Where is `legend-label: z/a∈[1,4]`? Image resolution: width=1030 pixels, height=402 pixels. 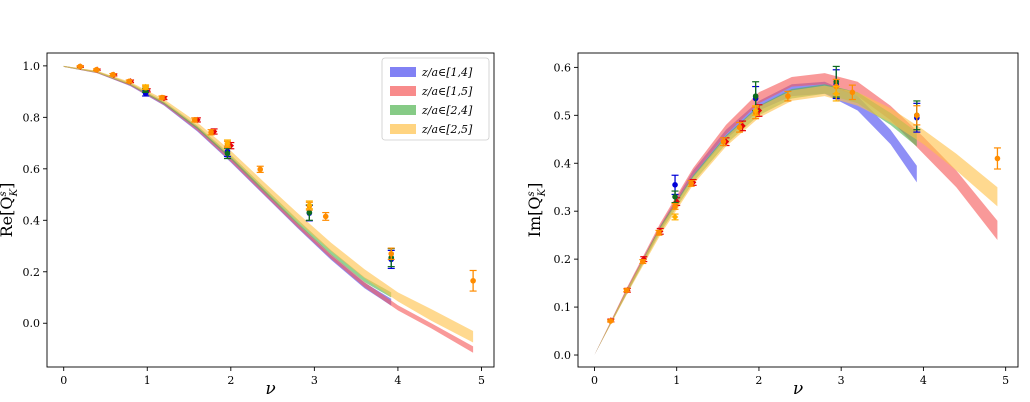 legend-label: z/a∈[1,4] is located at coordinates (447, 72).